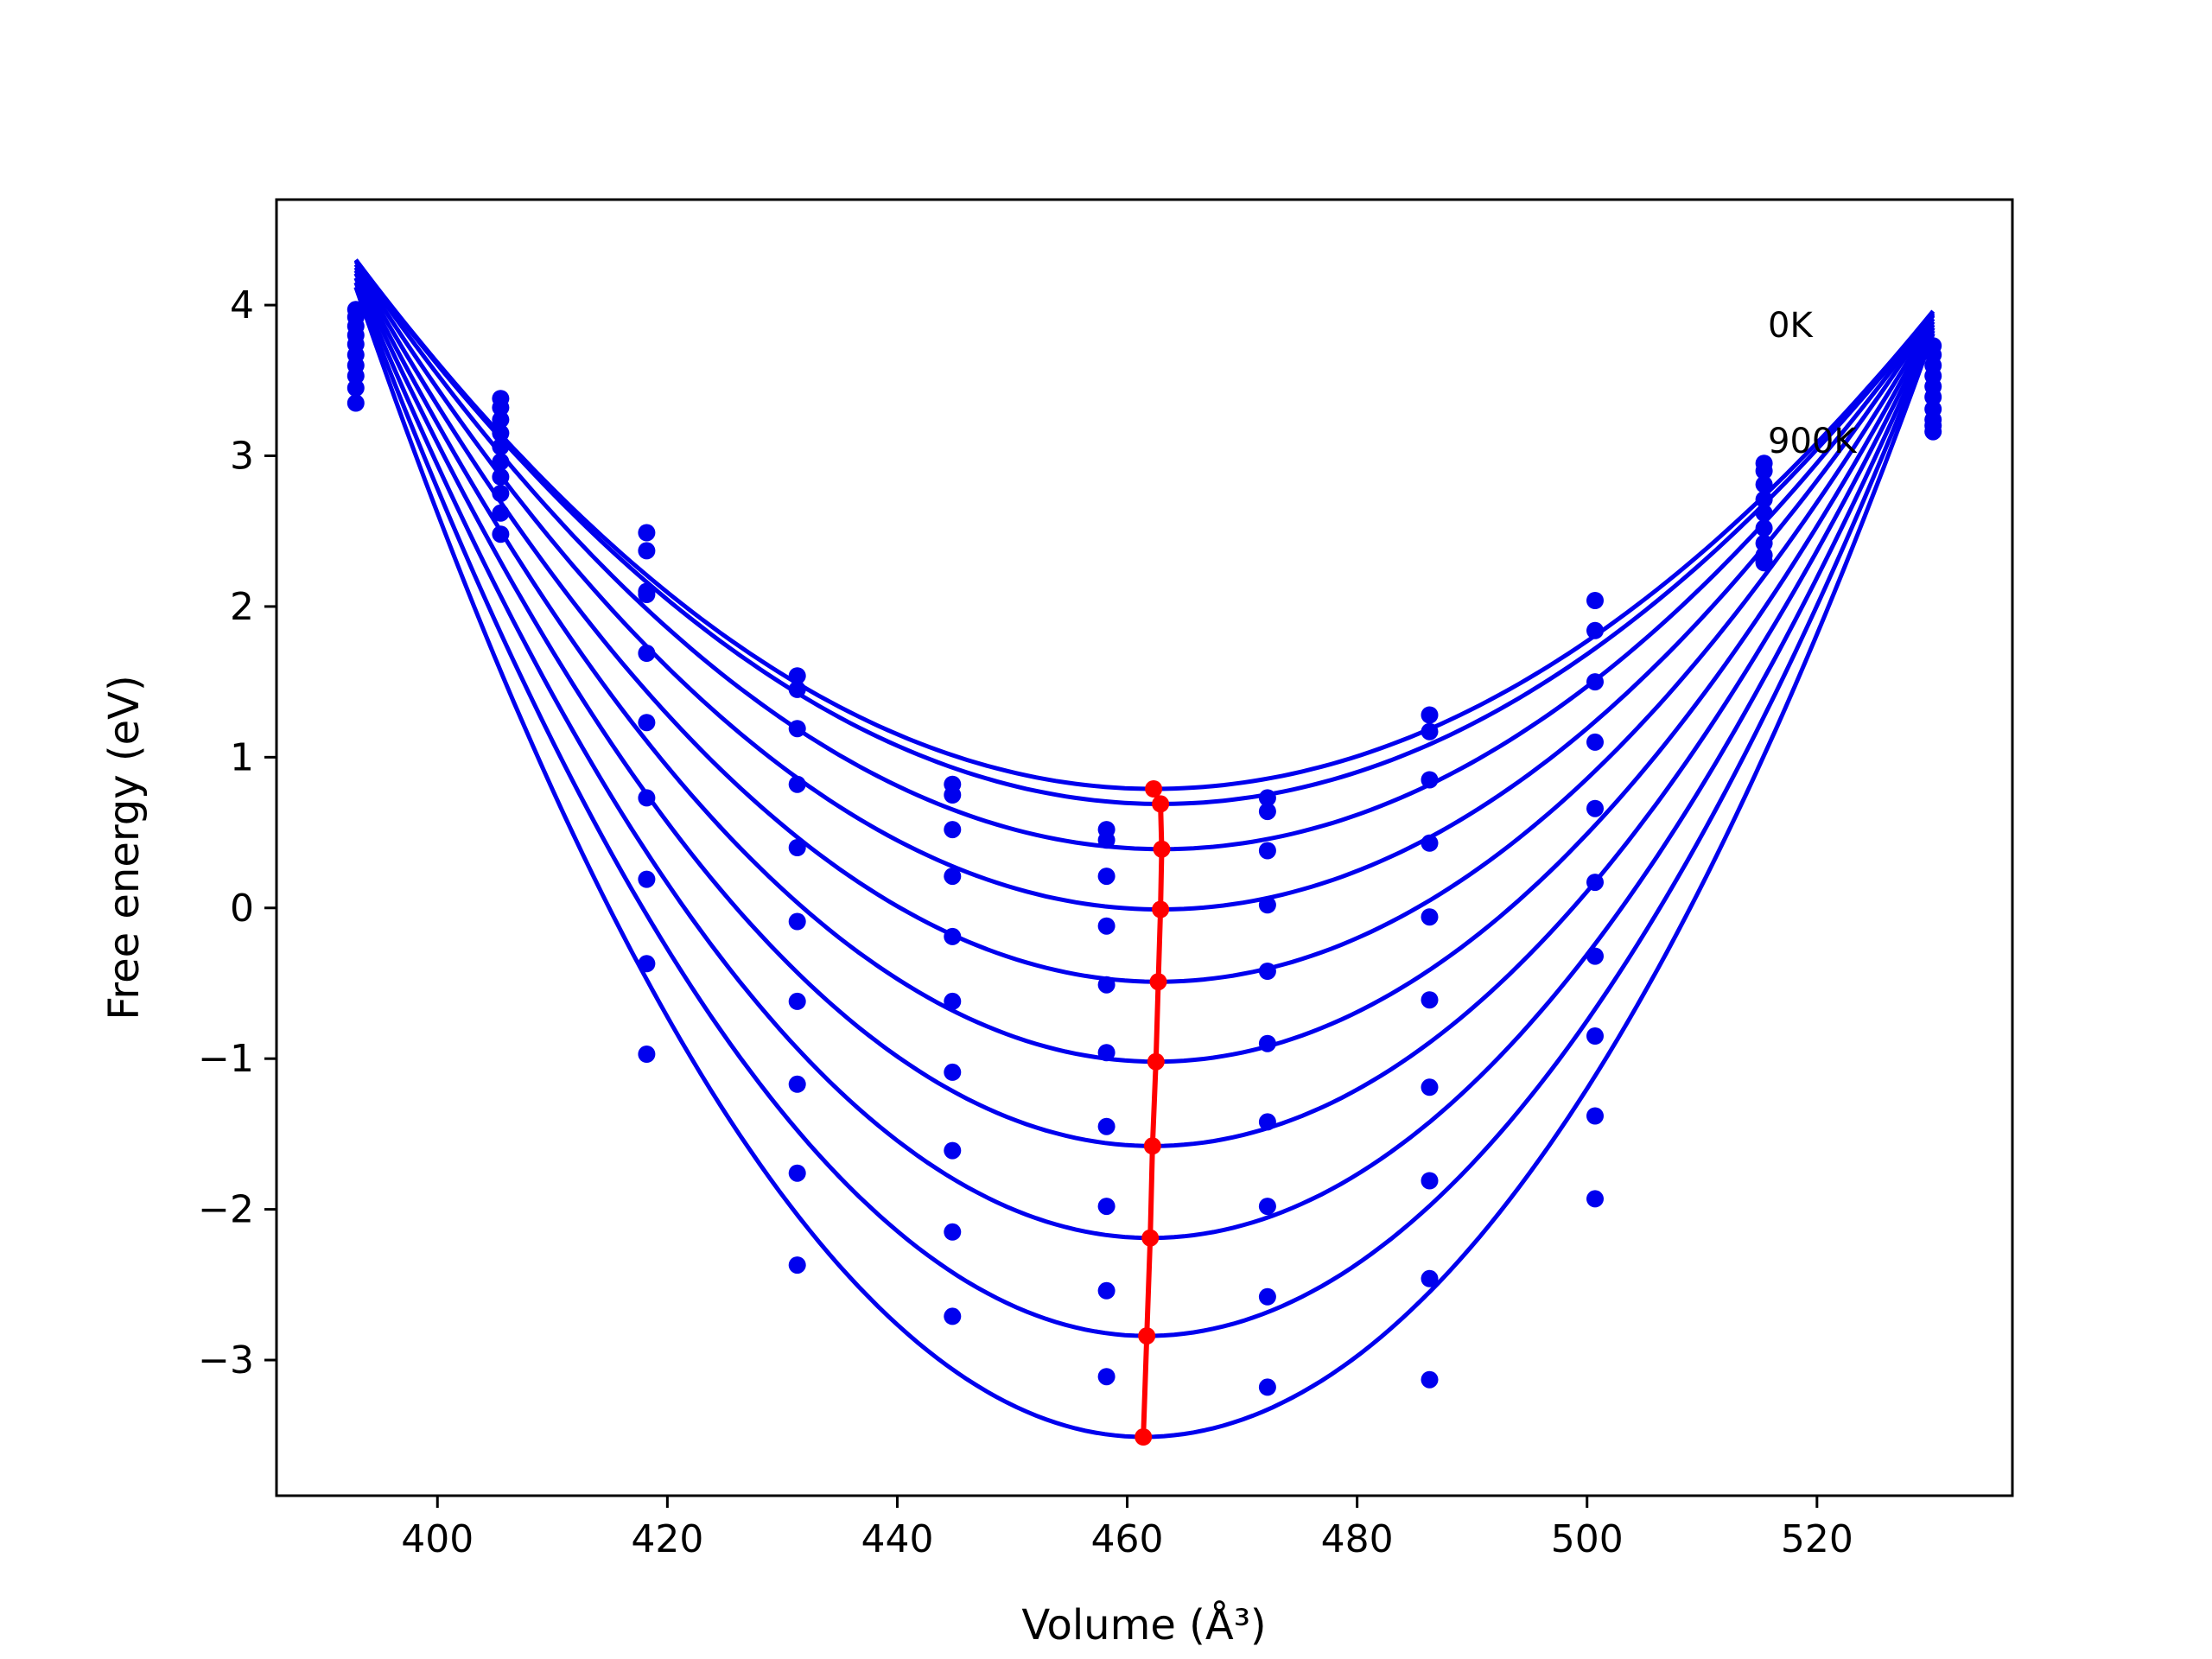 The height and width of the screenshot is (1659, 2212). What do you see at coordinates (667, 1539) in the screenshot?
I see `x-tick-label-420: 420` at bounding box center [667, 1539].